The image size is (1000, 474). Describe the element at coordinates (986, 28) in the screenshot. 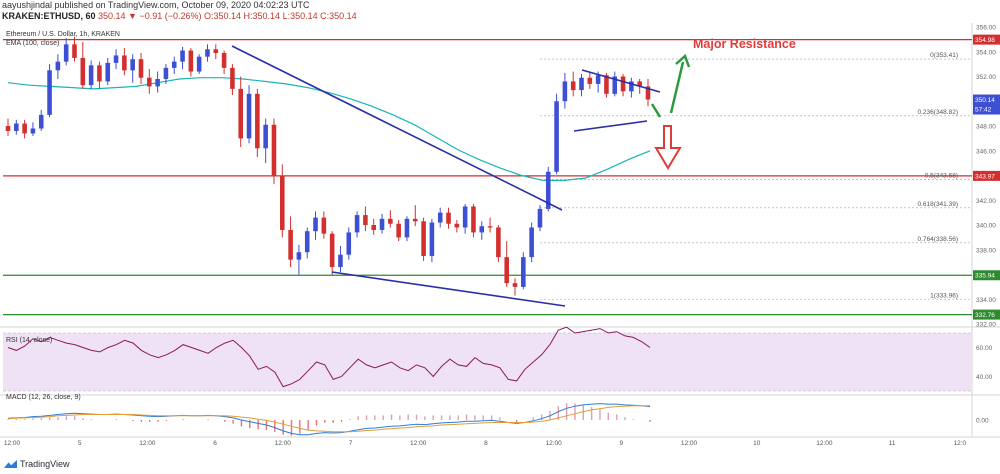

I see `price-tick-label: 356.00` at that location.